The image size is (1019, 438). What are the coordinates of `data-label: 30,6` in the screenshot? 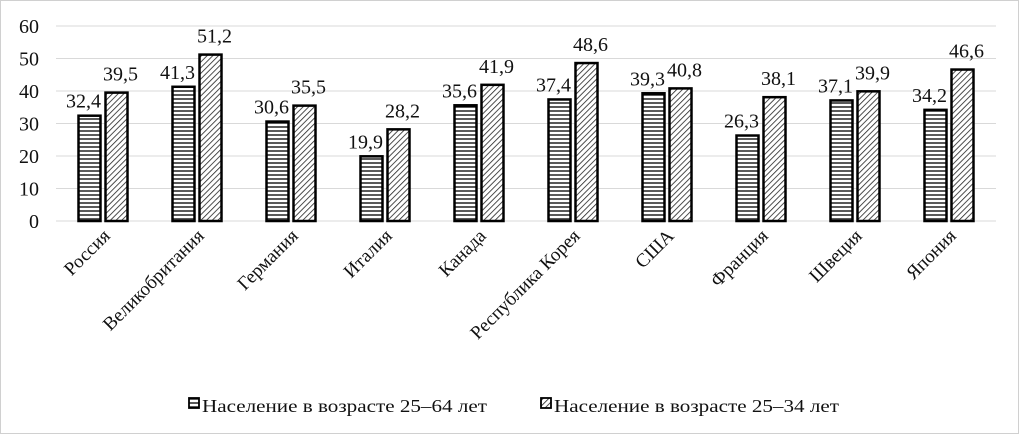 It's located at (271, 108).